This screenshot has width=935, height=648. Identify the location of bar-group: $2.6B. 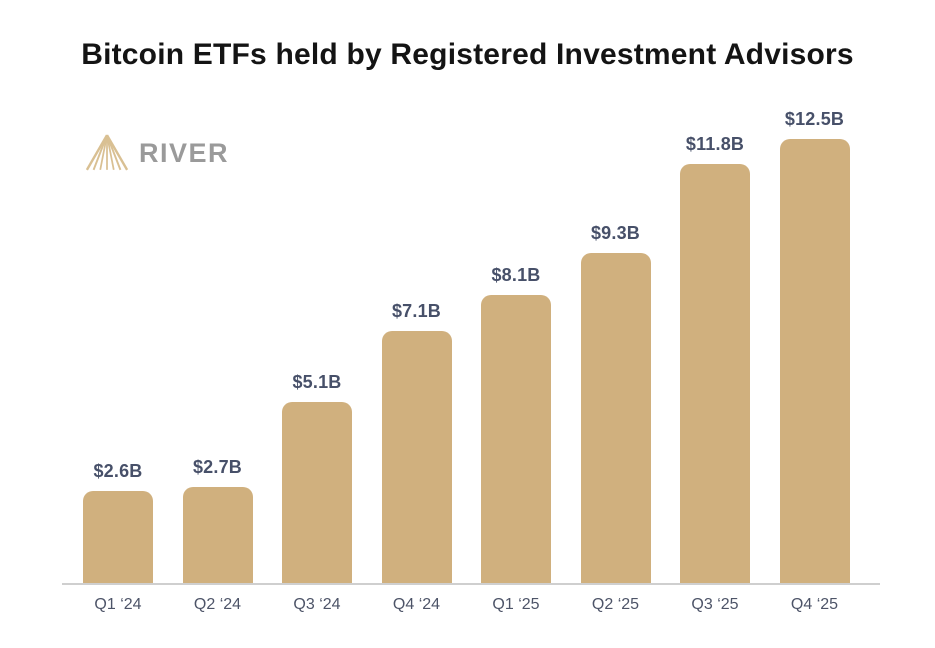
(118, 522).